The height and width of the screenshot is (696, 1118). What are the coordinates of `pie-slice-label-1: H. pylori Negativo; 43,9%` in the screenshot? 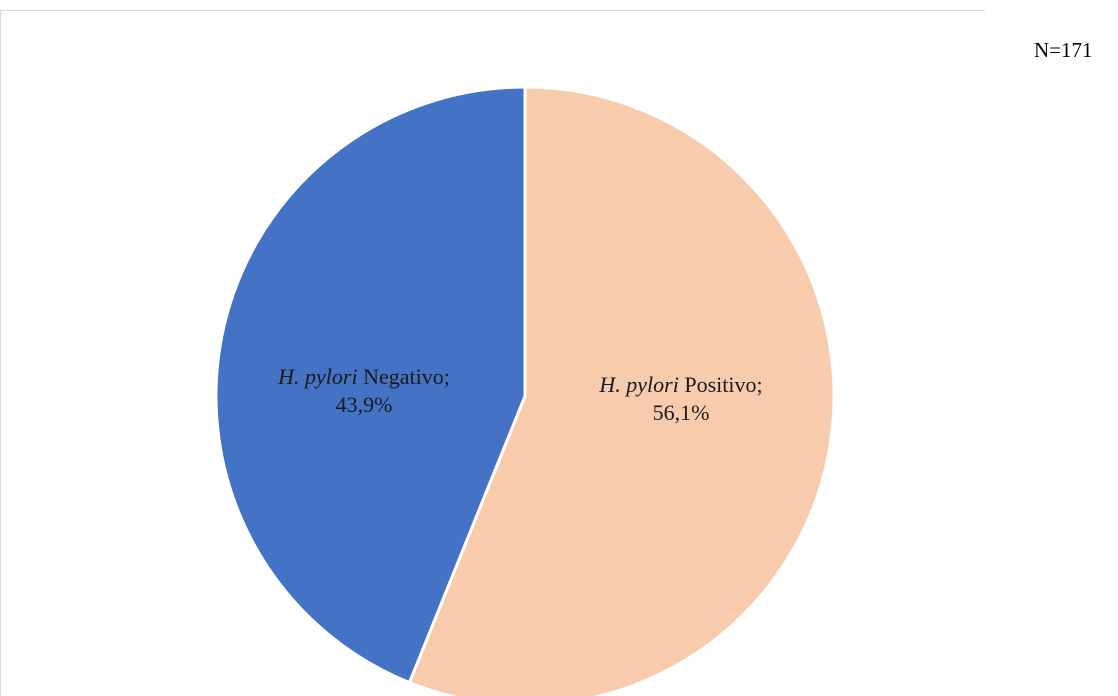 It's located at (363, 390).